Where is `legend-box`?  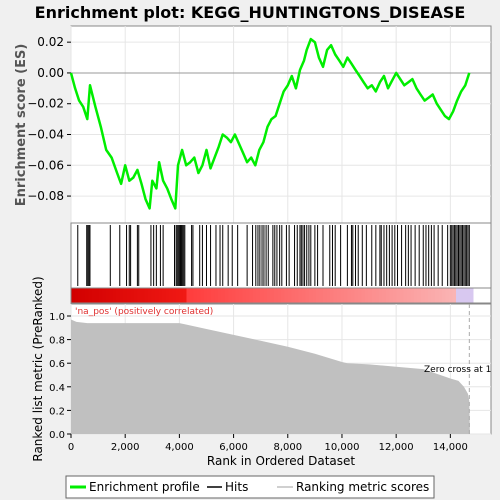 legend-box is located at coordinates (250, 487).